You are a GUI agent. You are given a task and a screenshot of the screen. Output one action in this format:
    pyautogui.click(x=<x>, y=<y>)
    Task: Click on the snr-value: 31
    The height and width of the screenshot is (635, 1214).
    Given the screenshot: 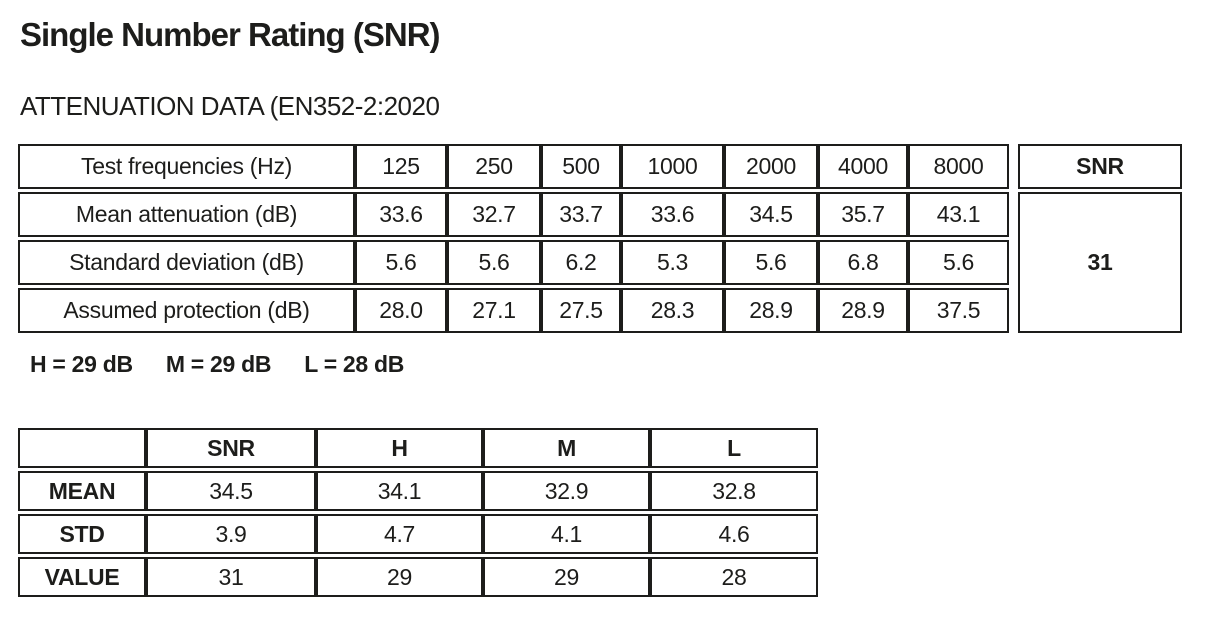 What is the action you would take?
    pyautogui.click(x=1100, y=262)
    